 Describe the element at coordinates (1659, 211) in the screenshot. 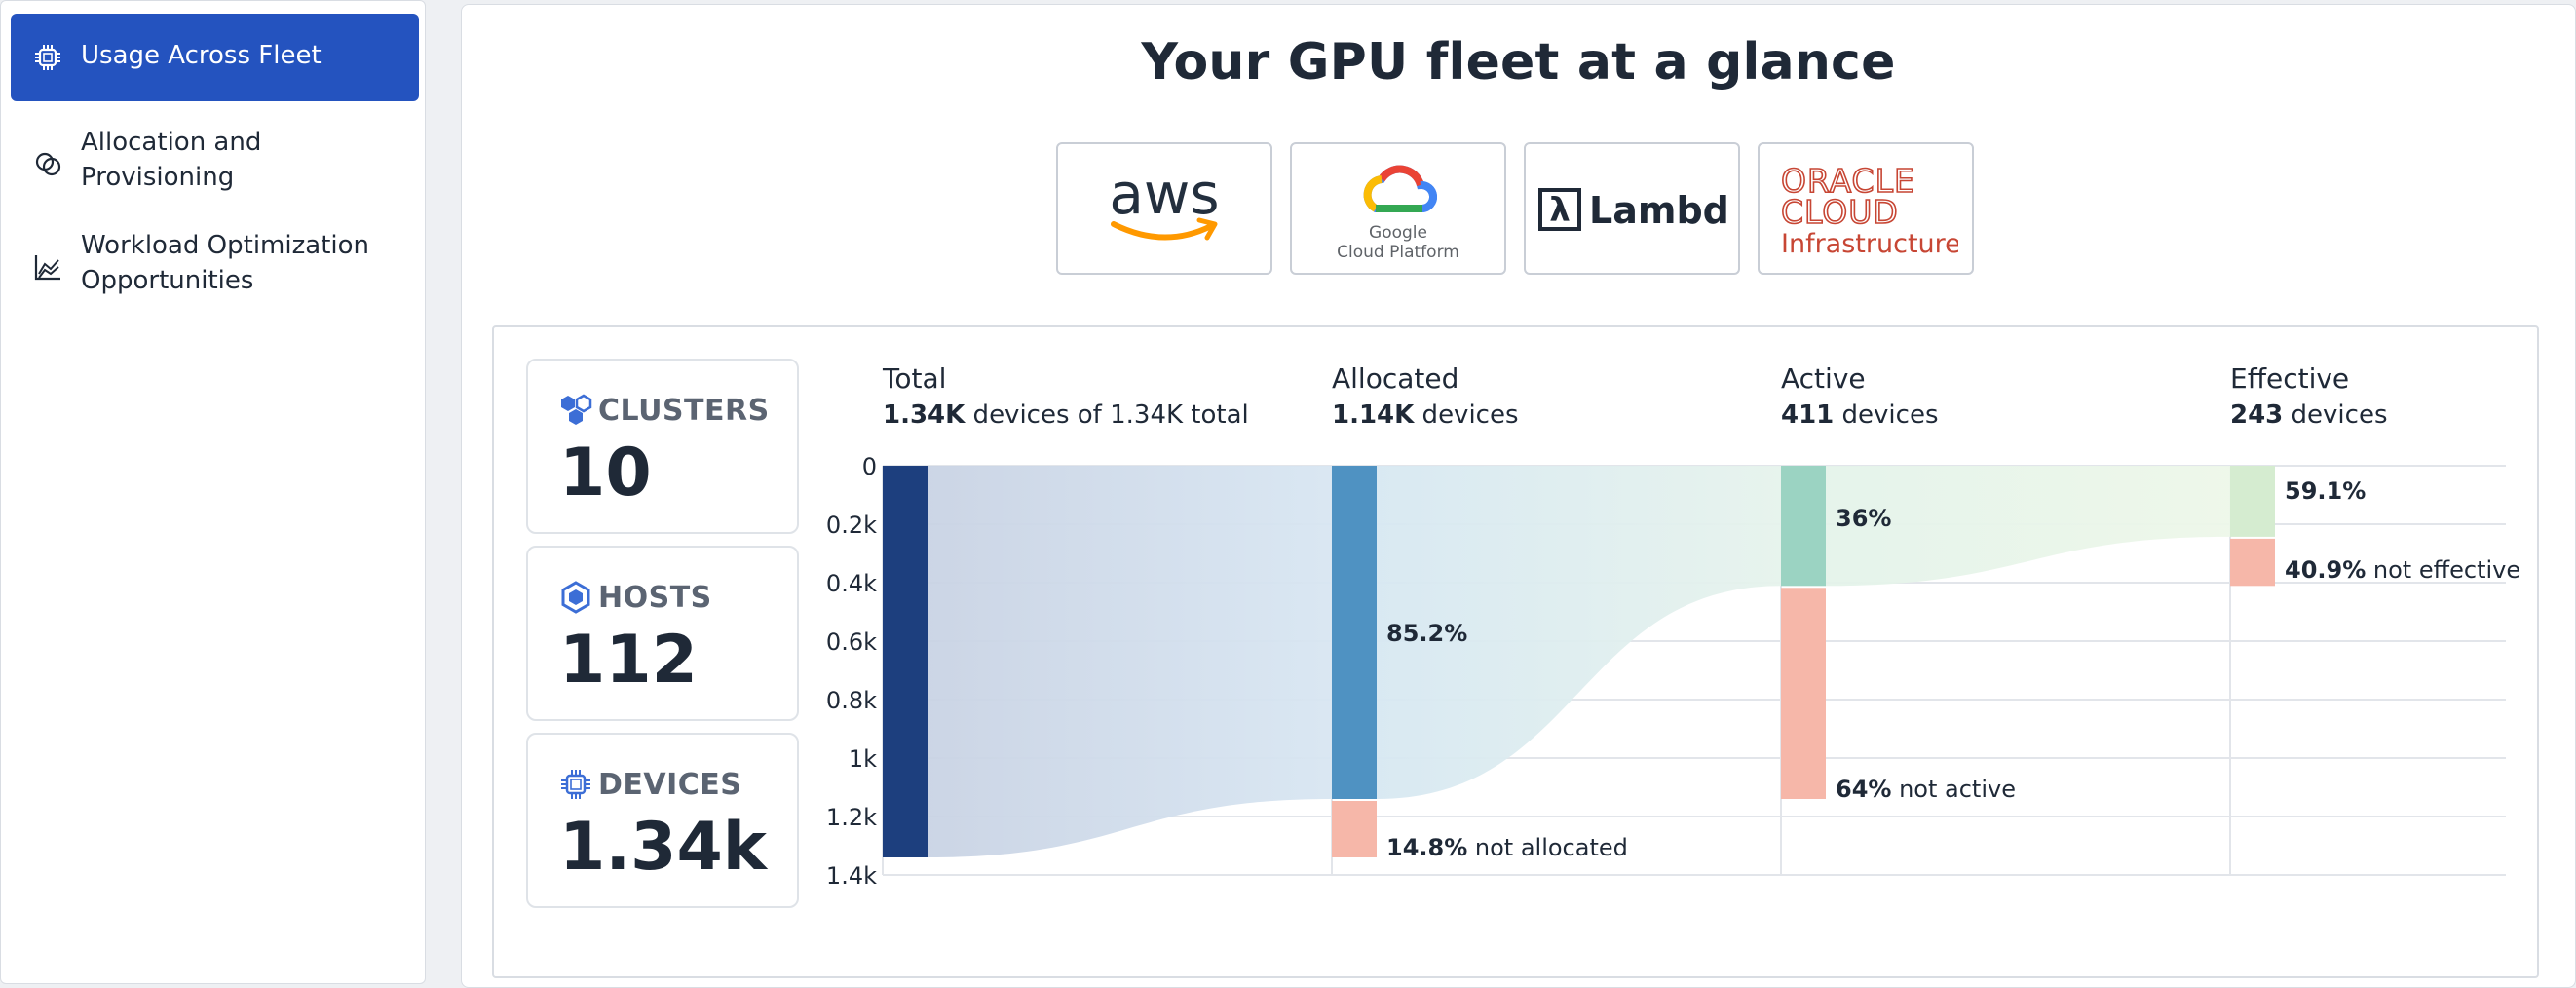

I see `svg-text: Lambda` at that location.